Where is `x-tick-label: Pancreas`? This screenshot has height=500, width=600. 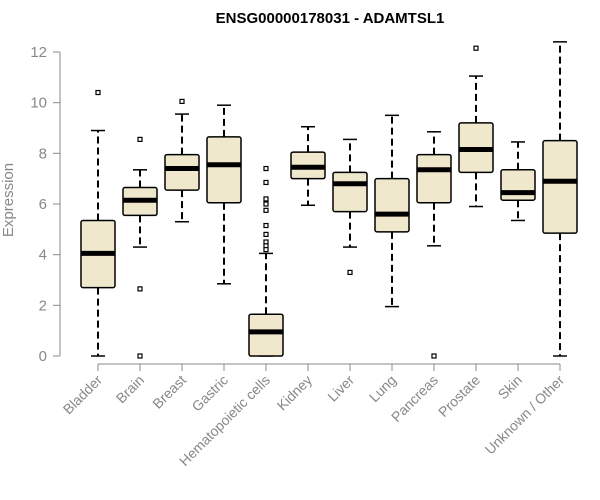
x-tick-label: Pancreas is located at coordinates (414, 398).